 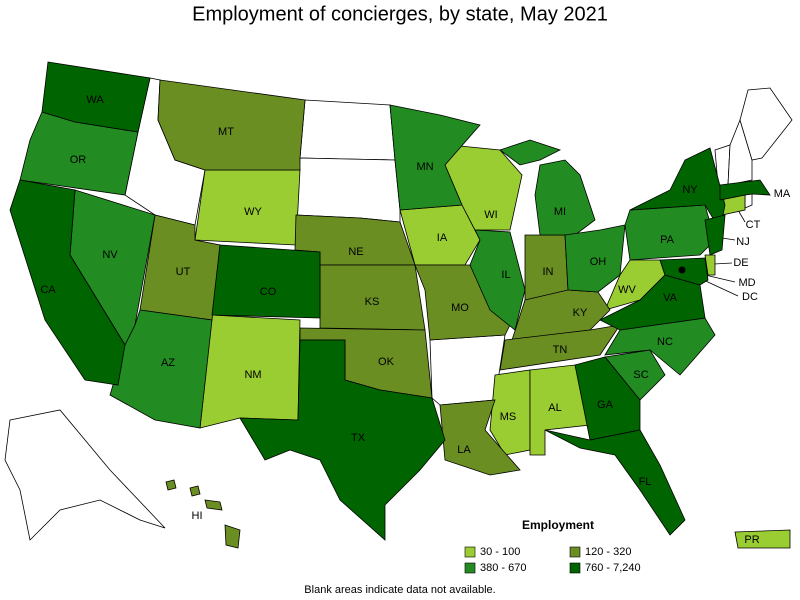 What do you see at coordinates (605, 405) in the screenshot?
I see `state-label: GA` at bounding box center [605, 405].